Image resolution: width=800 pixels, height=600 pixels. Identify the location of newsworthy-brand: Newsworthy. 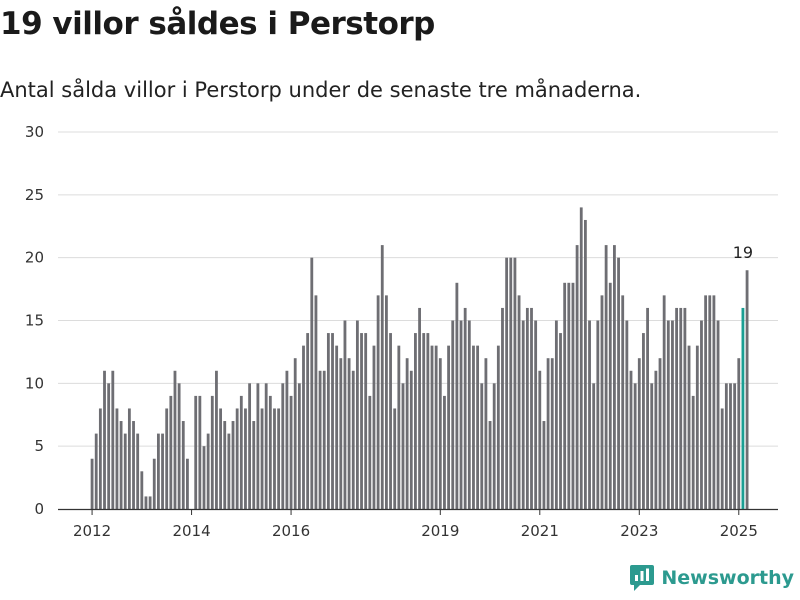
(711, 578).